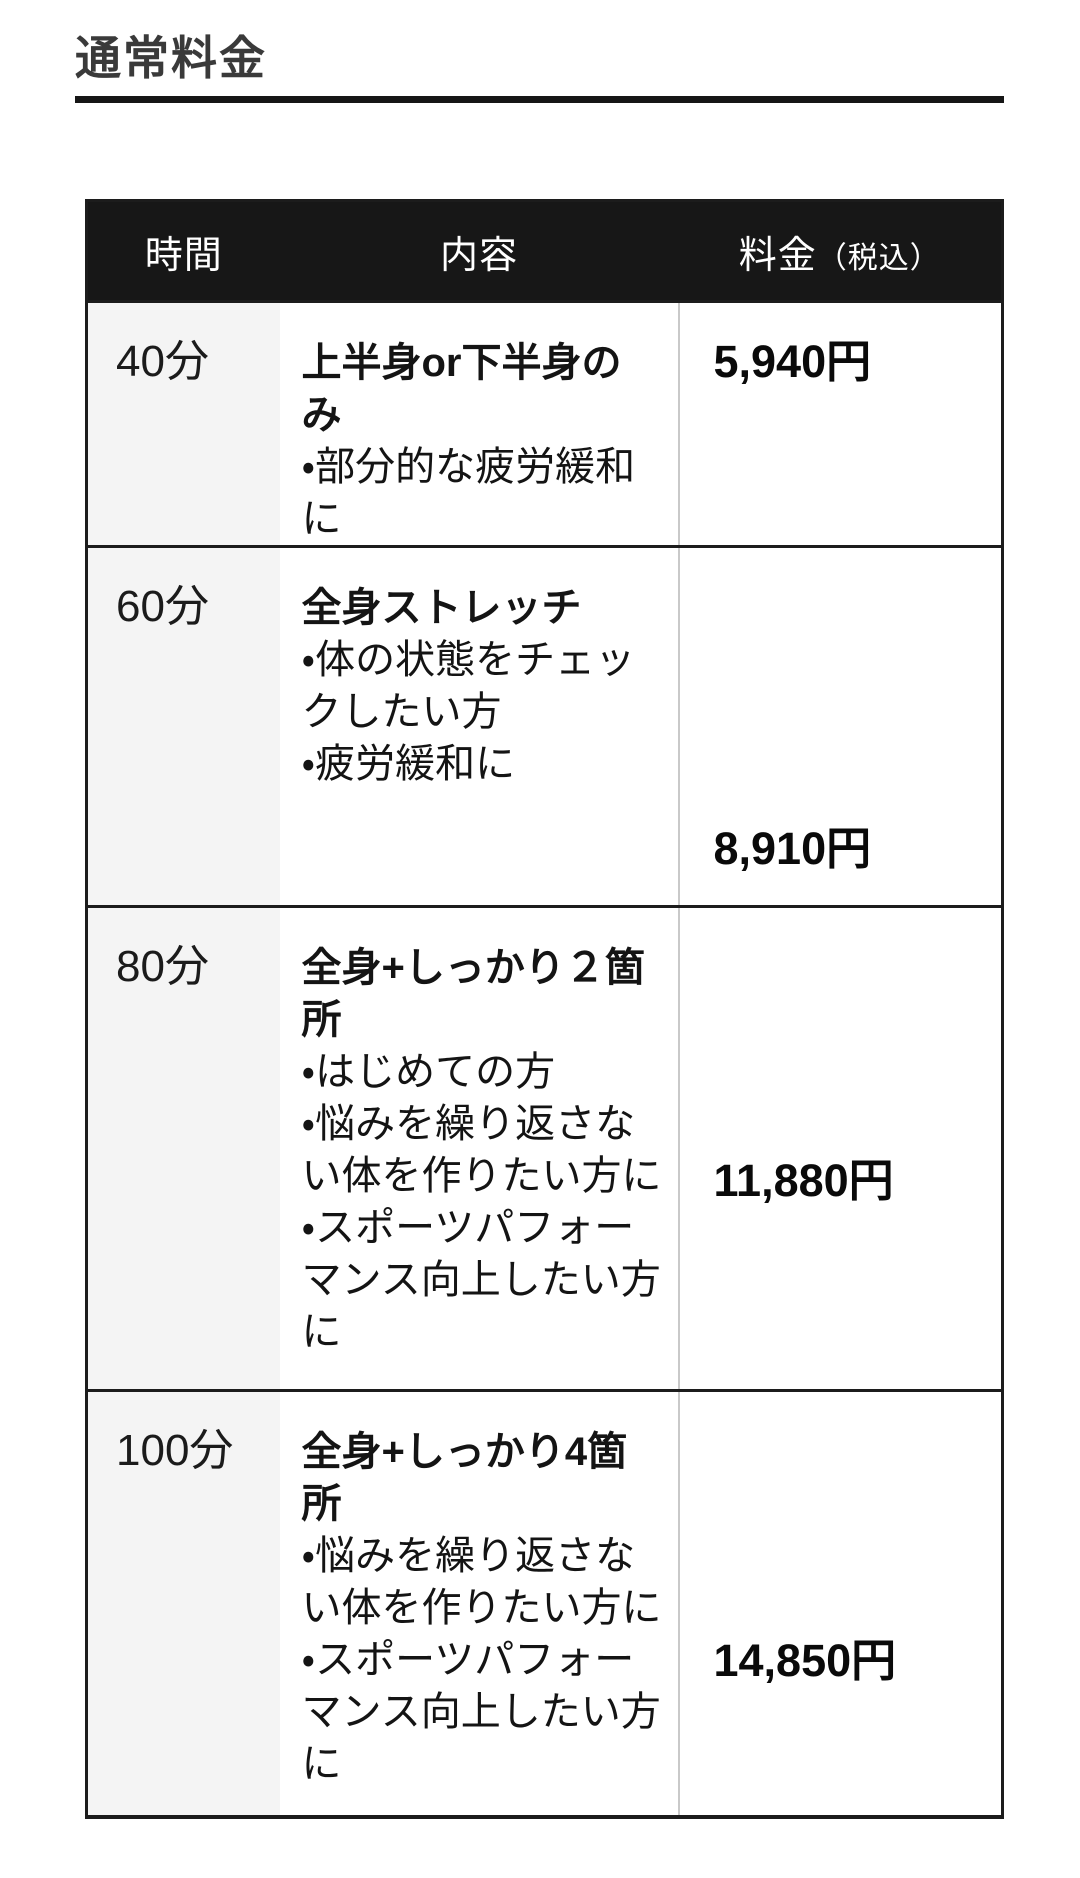 The image size is (1080, 1878). I want to click on time-cell: 80分, so click(183, 1148).